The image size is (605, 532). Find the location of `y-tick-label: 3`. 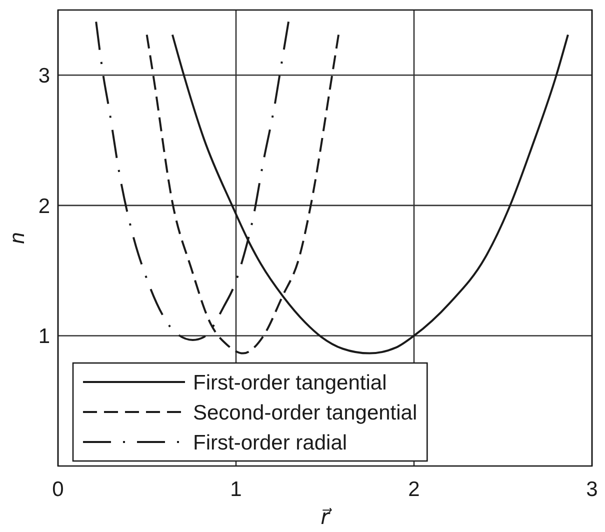

y-tick-label: 3 is located at coordinates (44, 76).